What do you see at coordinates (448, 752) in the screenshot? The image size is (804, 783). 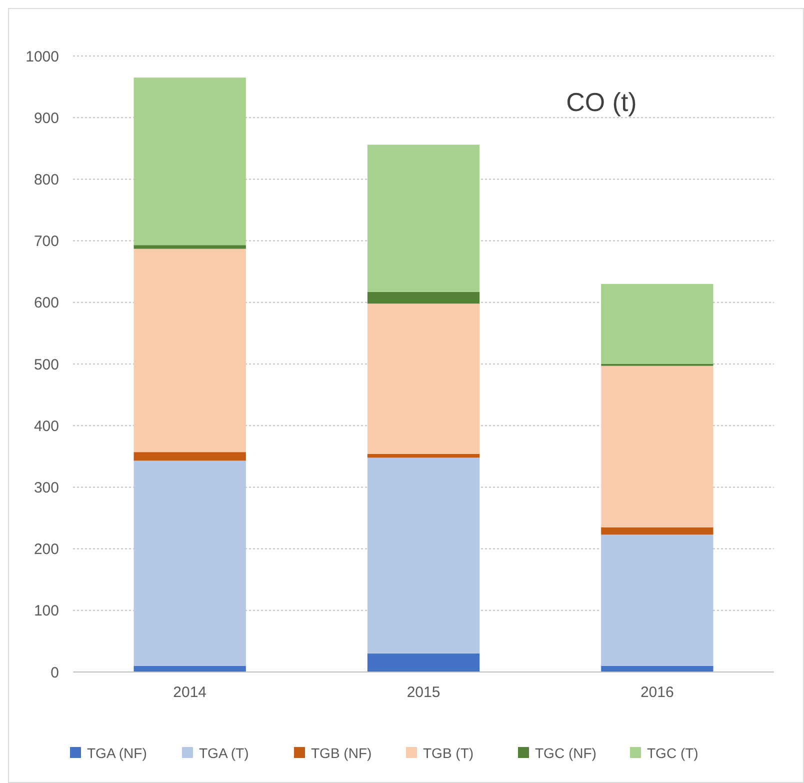 I see `legend-label: TGB (T)` at bounding box center [448, 752].